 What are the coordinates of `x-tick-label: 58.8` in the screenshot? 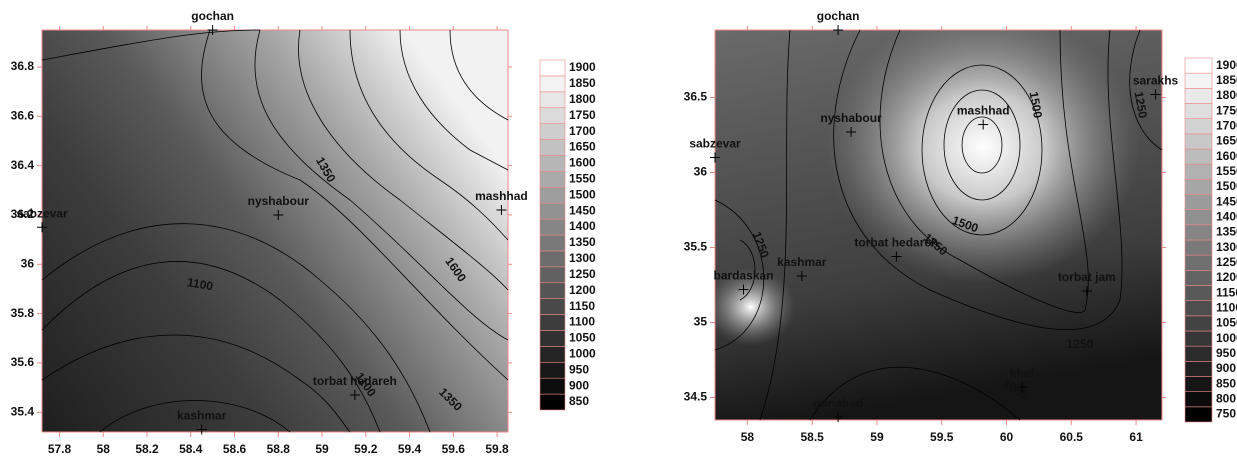 It's located at (279, 449).